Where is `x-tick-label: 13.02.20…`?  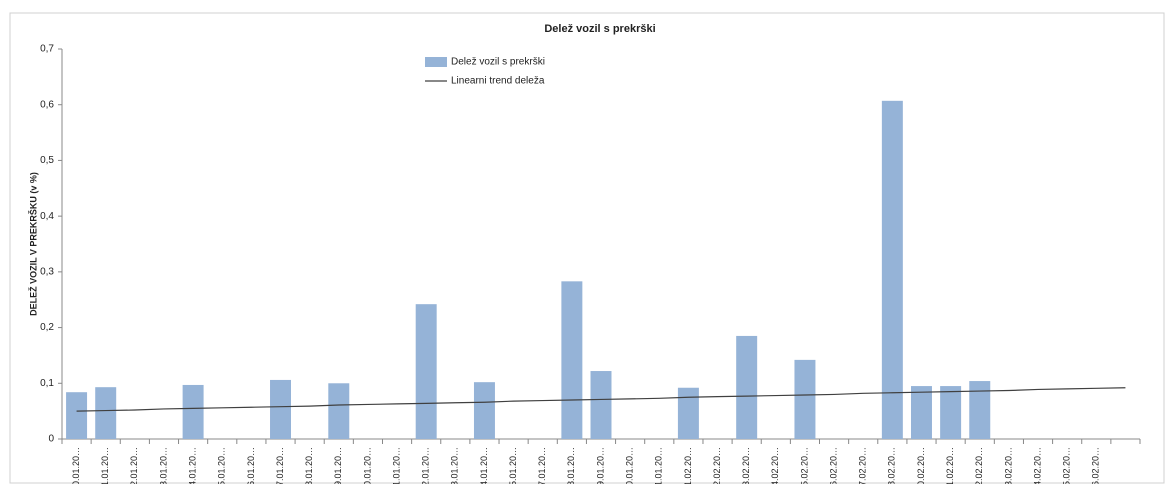
x-tick-label: 13.02.20… is located at coordinates (1008, 465).